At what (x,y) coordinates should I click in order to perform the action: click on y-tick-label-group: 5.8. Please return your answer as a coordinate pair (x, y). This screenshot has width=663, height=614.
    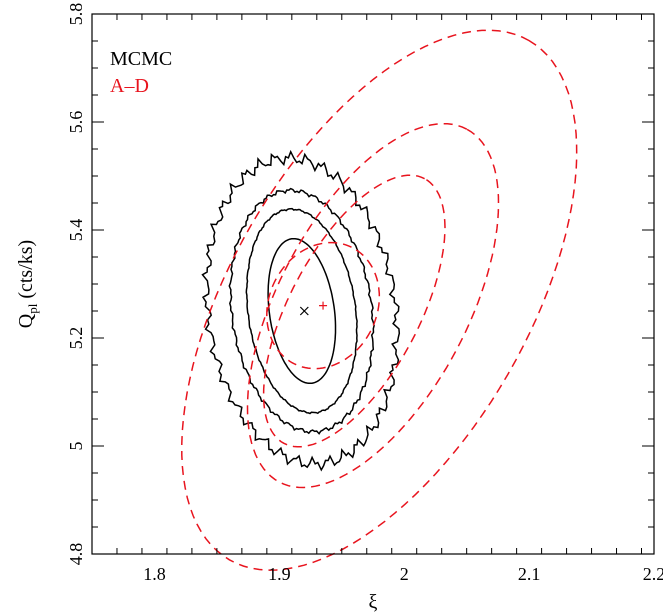
    Looking at the image, I should click on (76, 14).